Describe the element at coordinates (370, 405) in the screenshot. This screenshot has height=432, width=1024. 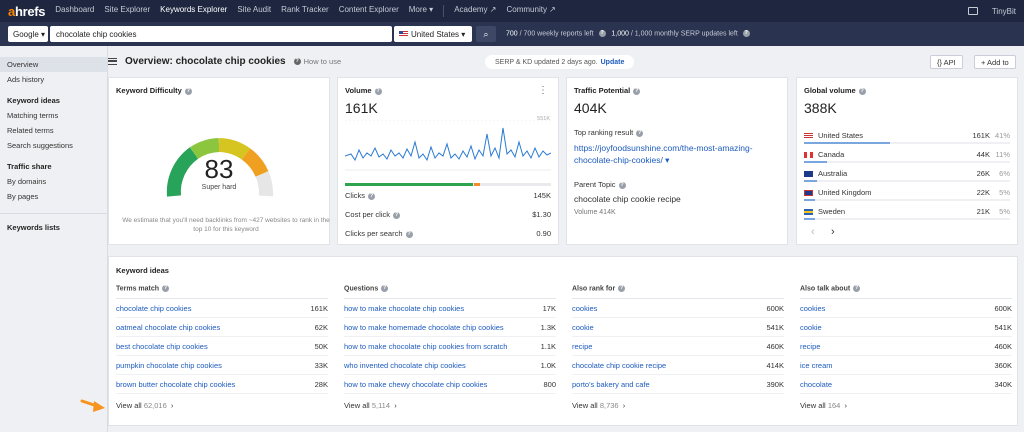
I see `view-all-questions: View all 5,114 ›` at that location.